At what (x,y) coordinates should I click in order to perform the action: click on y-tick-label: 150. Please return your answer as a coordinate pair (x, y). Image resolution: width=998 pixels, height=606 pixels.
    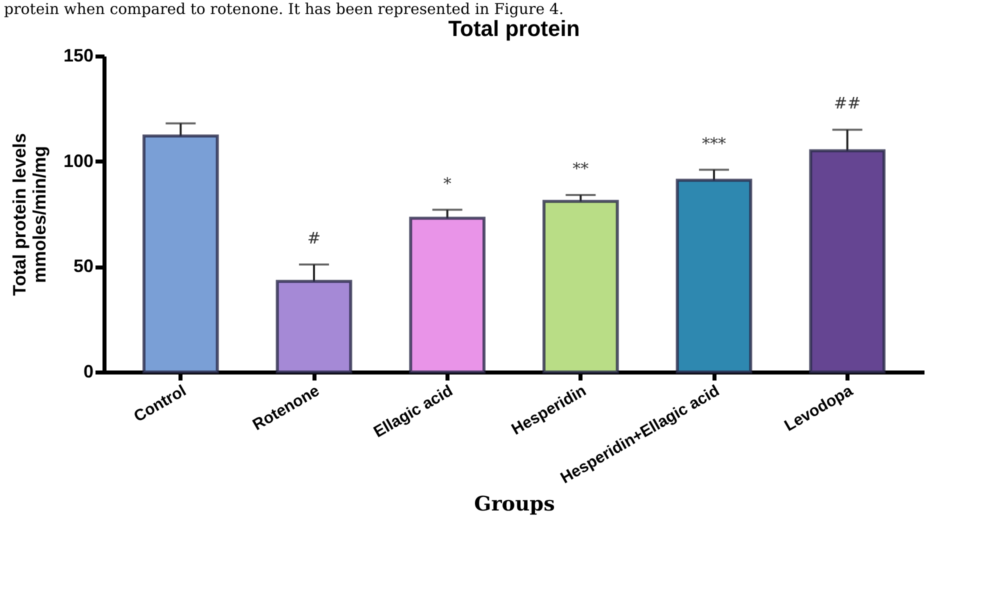
    Looking at the image, I should click on (78, 56).